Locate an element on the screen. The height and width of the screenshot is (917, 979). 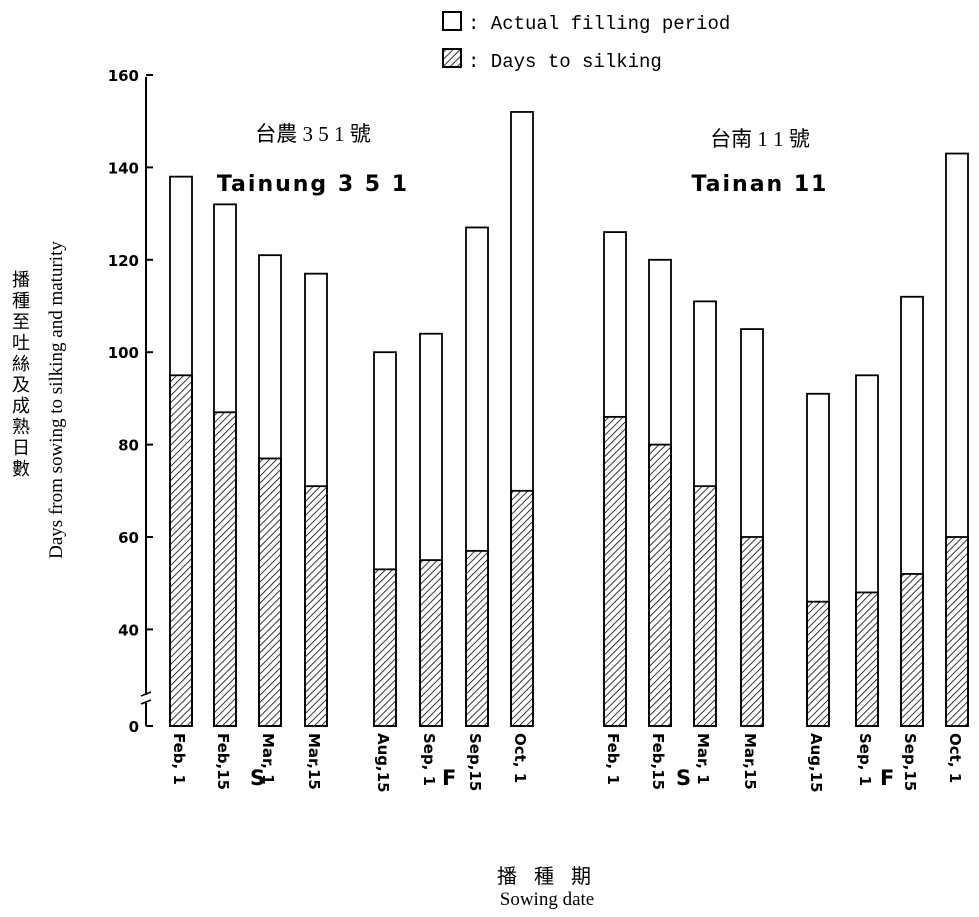
season-label-s-tainung: S is located at coordinates (257, 778).